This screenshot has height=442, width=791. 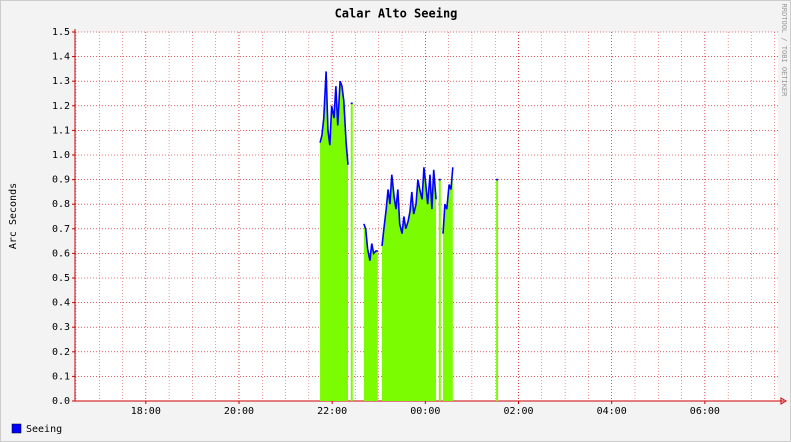 I want to click on y-tick-label: 1.5, so click(x=61, y=32).